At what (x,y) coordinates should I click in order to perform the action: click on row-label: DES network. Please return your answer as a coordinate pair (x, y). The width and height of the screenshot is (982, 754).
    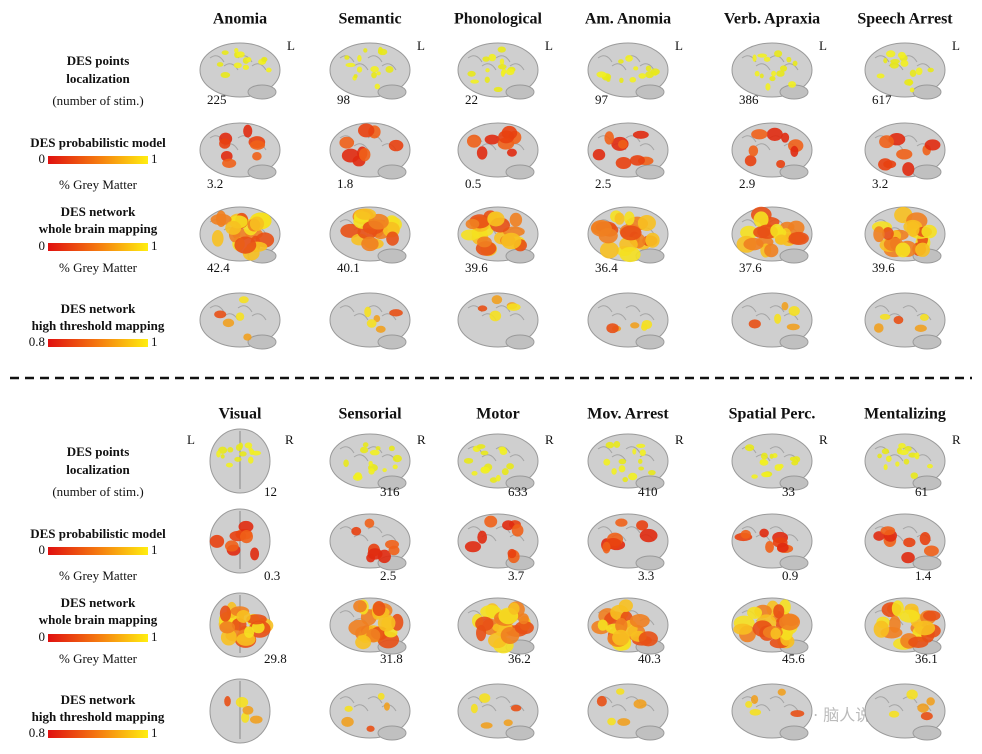
    Looking at the image, I should click on (99, 308).